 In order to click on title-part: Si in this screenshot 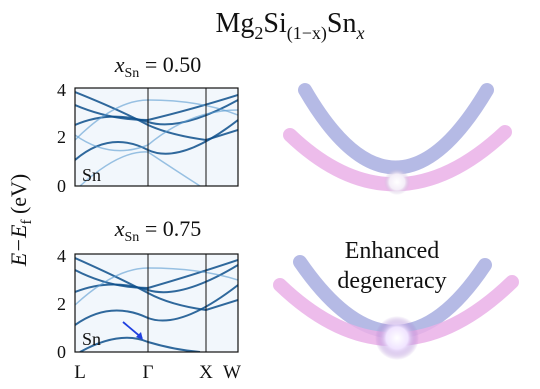, I will do `click(275, 23)`.